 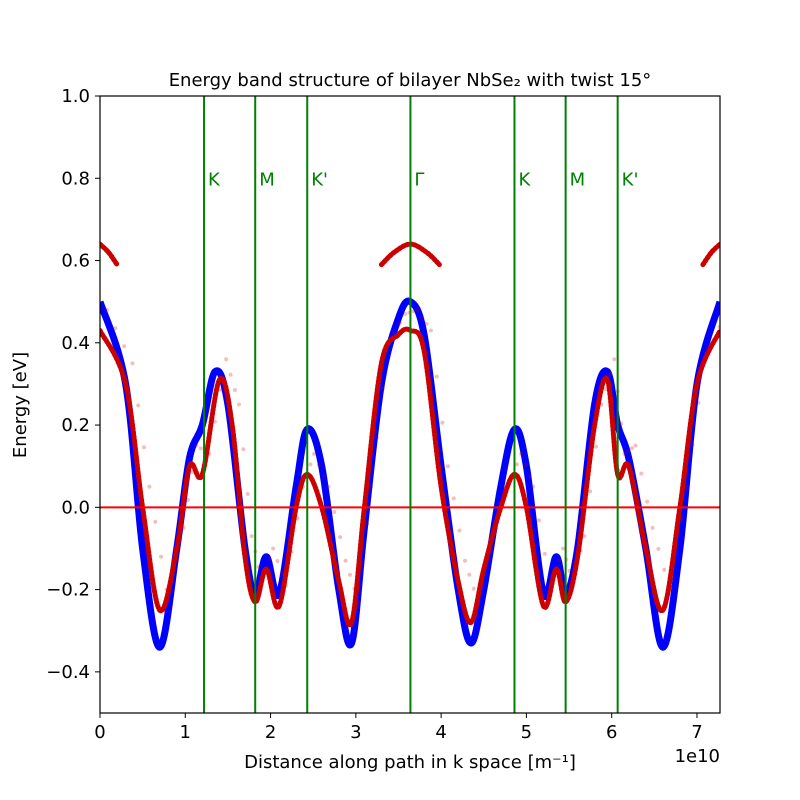 I want to click on x-tick-label: 7, so click(x=696, y=732).